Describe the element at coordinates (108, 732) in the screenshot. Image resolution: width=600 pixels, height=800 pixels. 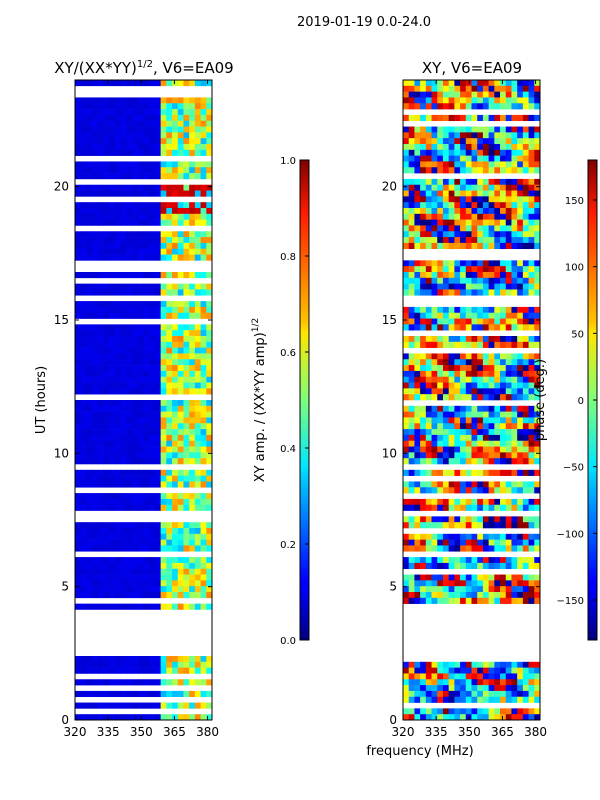
I see `x-tick-label: 335` at that location.